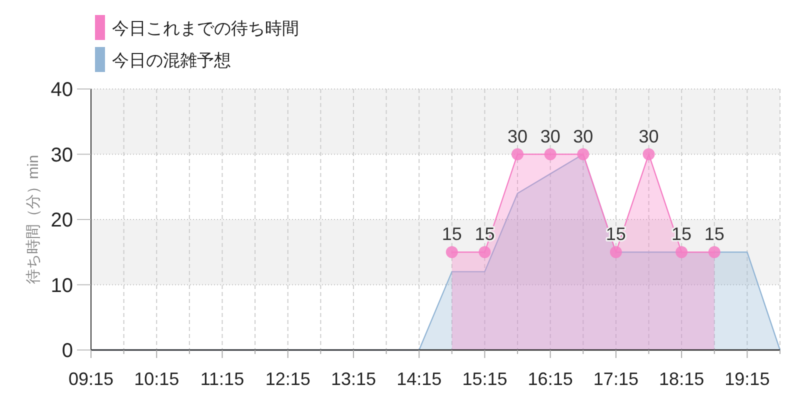  I want to click on x-tick-label: 18:15, so click(681, 379).